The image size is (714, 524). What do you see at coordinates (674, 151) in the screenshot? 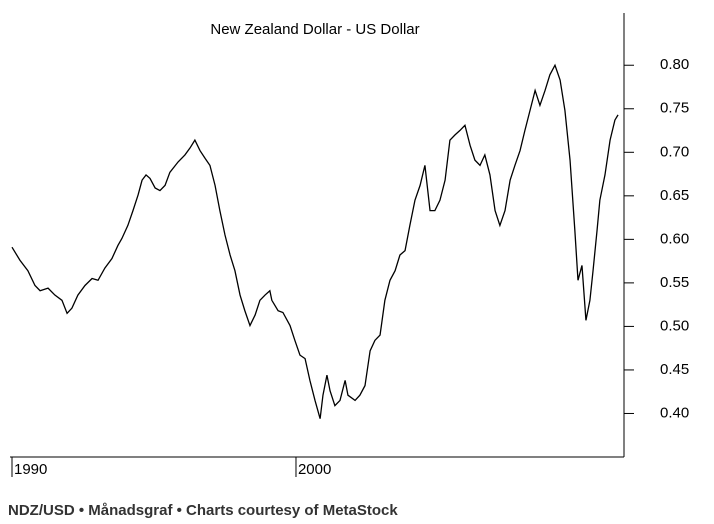
I see `y-tick-label: 0.70` at bounding box center [674, 151].